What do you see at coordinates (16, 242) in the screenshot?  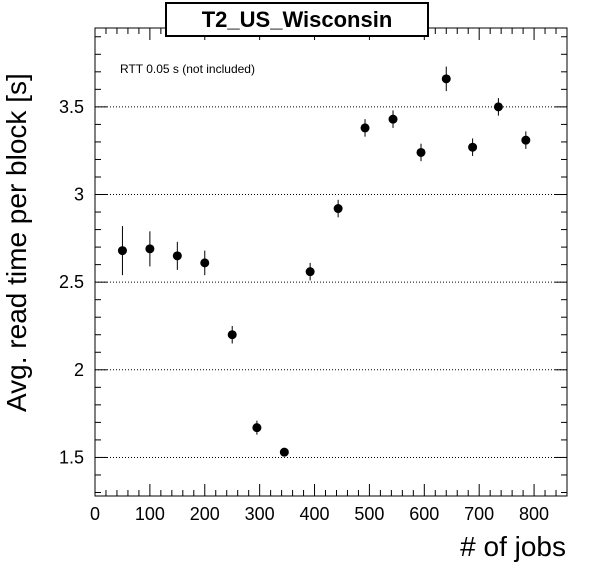 I see `y-axis-label: Avg. read time per block [s]` at bounding box center [16, 242].